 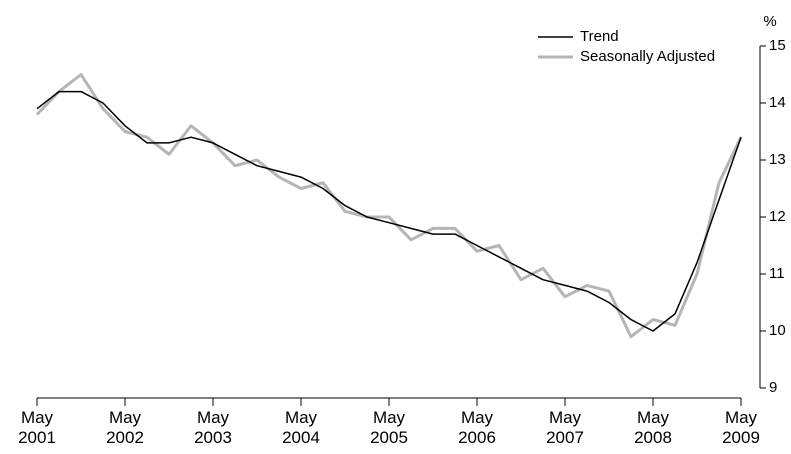 I want to click on x-tick-label: May 2009, so click(x=741, y=427).